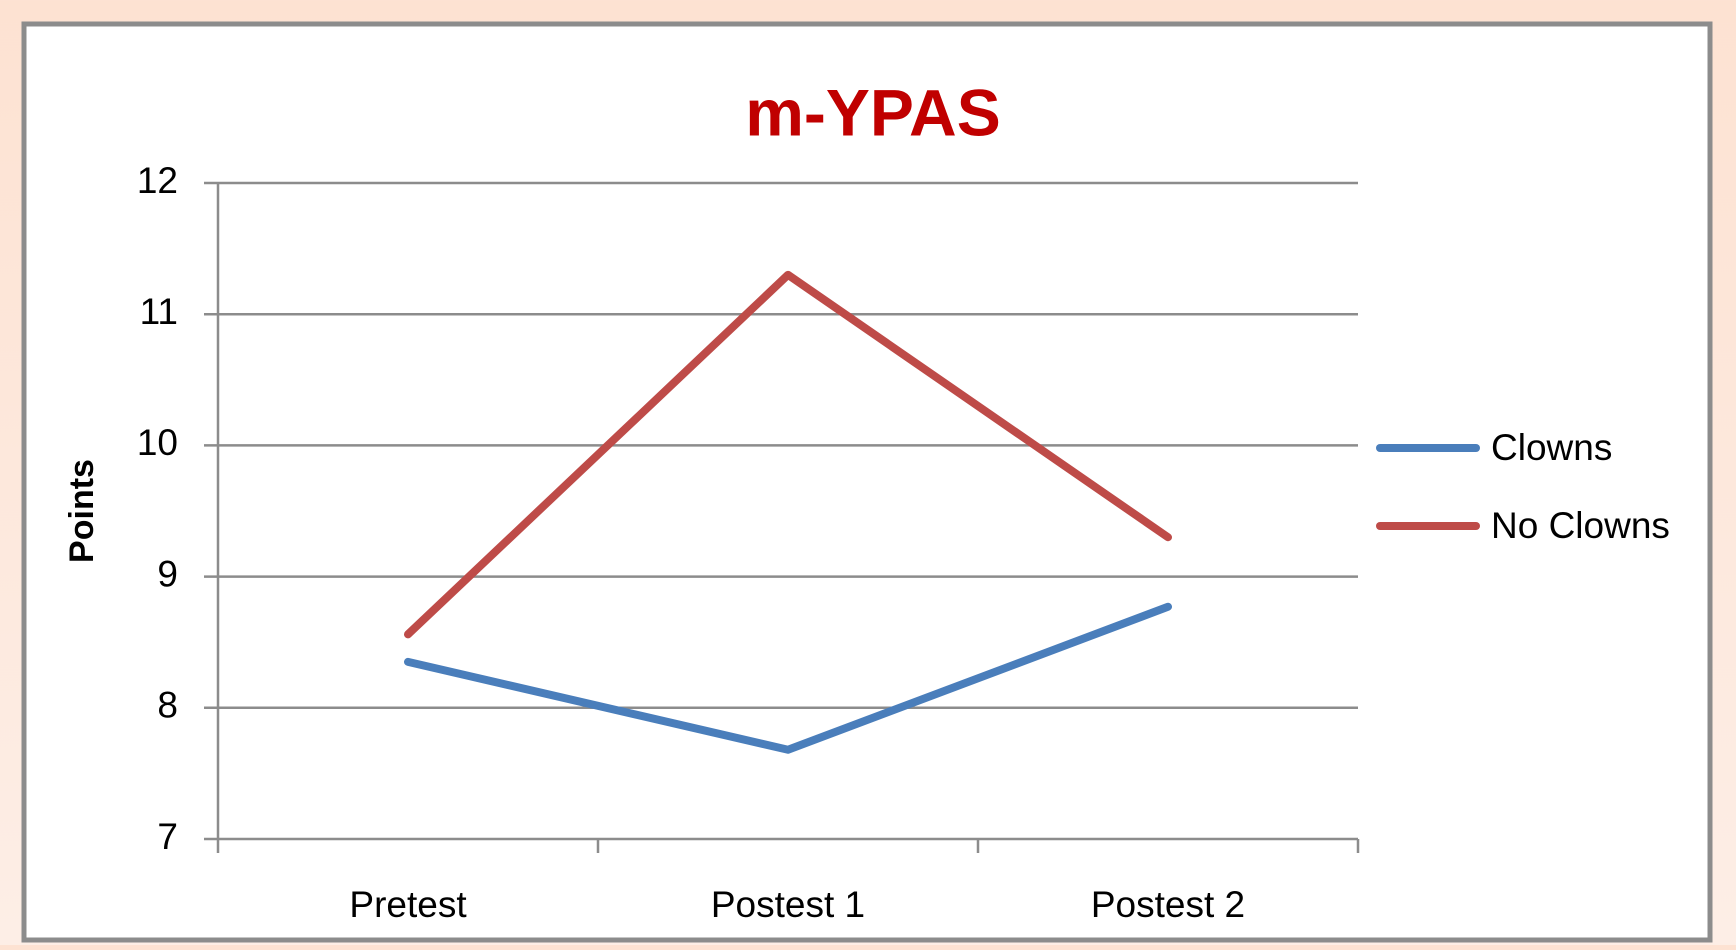 This screenshot has height=950, width=1736. What do you see at coordinates (157, 442) in the screenshot?
I see `y-tick-label: 10` at bounding box center [157, 442].